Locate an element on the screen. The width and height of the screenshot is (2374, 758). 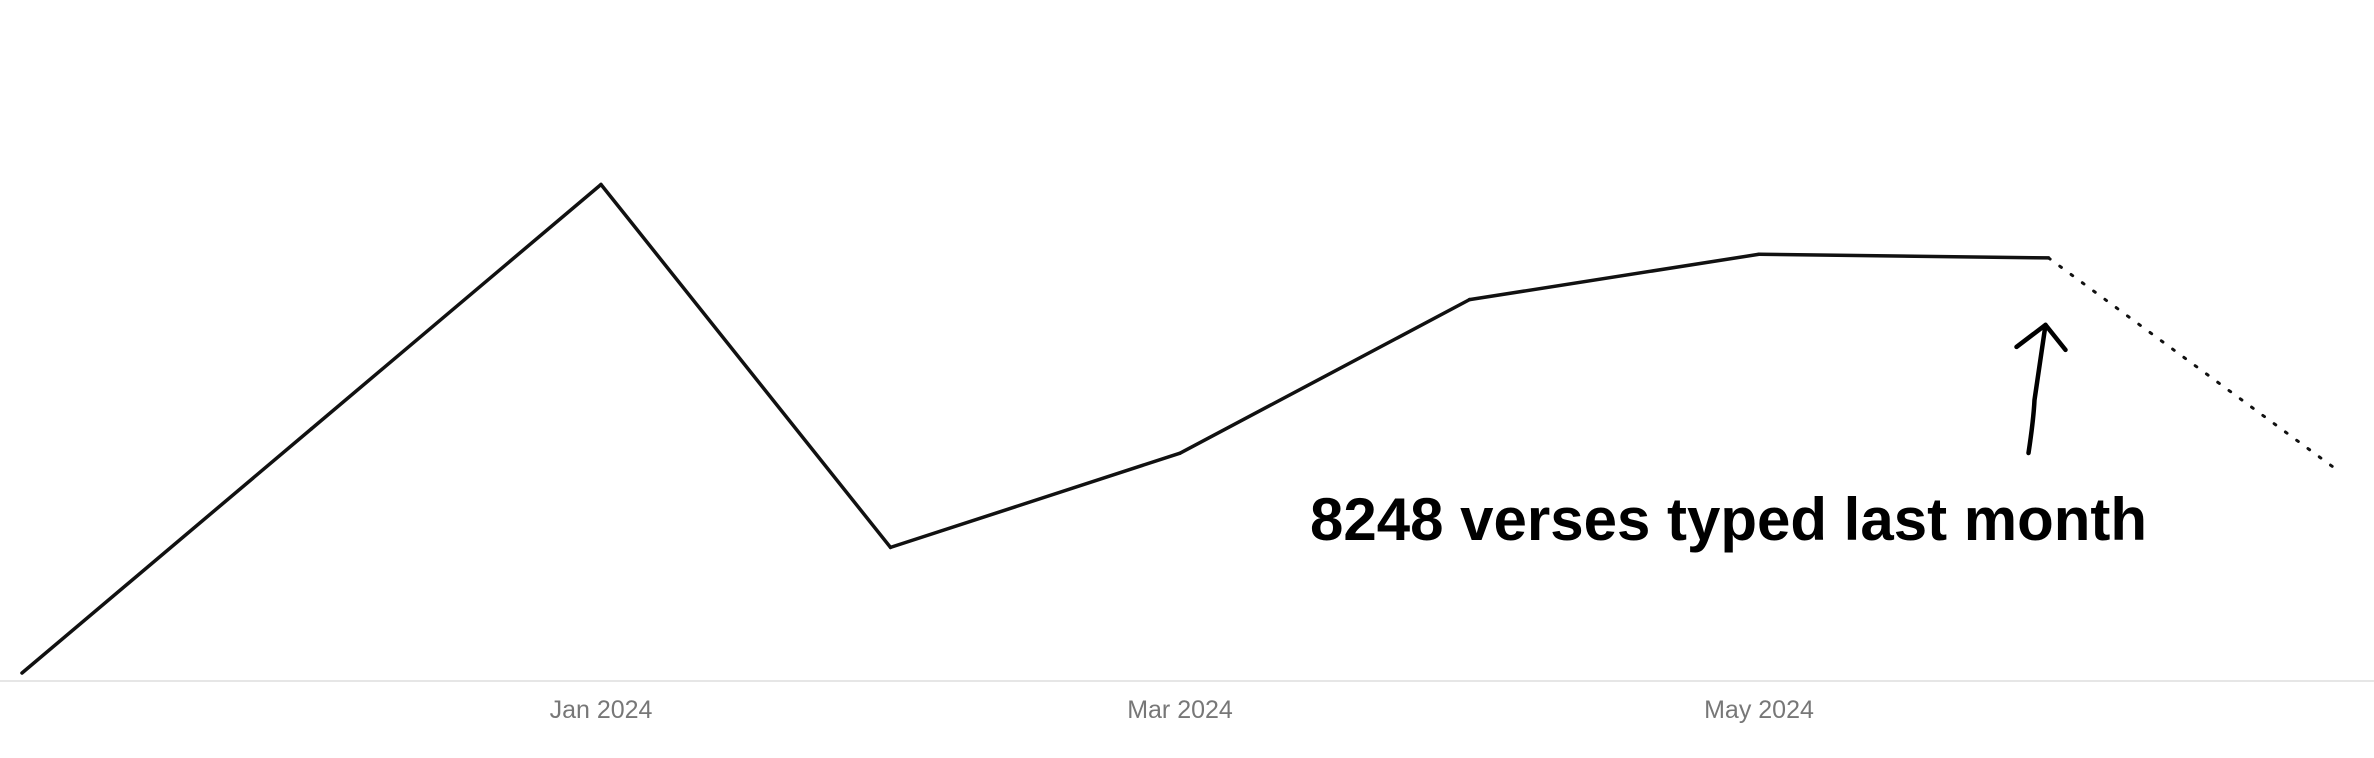
x-tick-label: Jan 2024 is located at coordinates (601, 710).